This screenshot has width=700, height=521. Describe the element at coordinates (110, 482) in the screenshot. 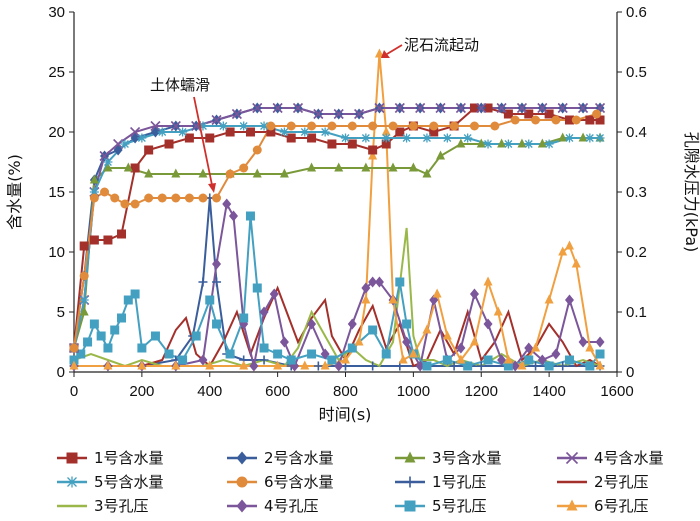

I see `legend-item: 5号含水量` at that location.